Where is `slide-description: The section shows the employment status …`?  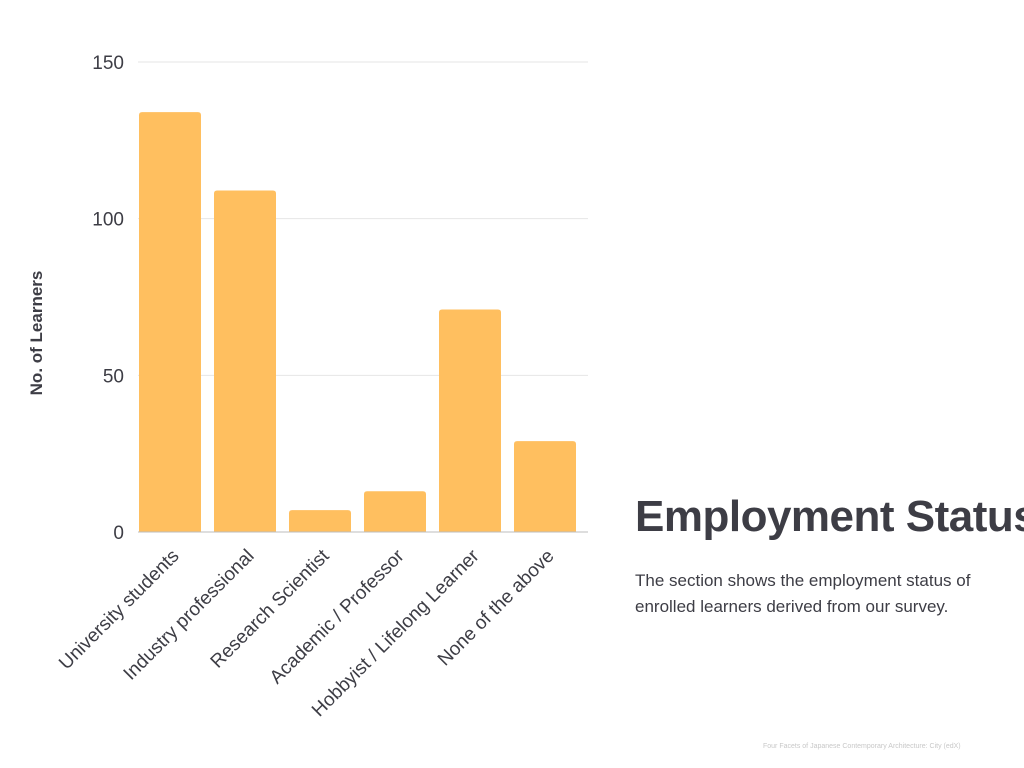
slide-description: The section shows the employment status … is located at coordinates (803, 593).